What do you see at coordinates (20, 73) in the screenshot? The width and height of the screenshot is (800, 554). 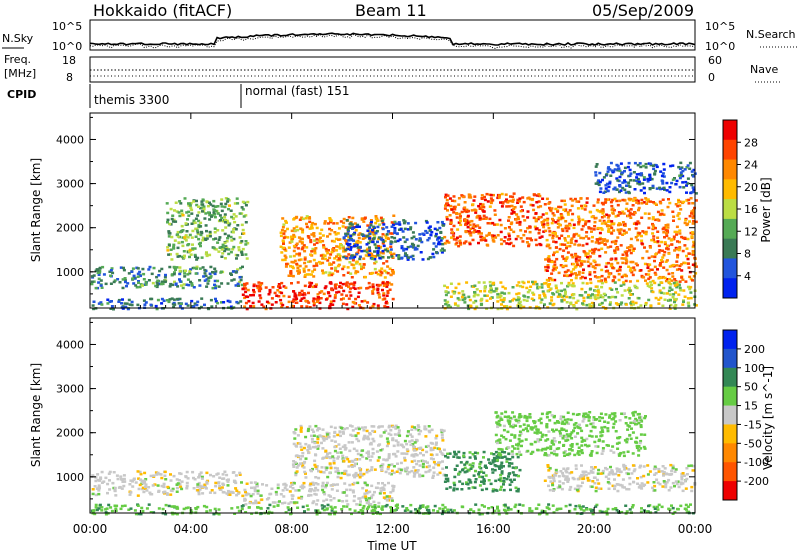 I see `freq-label-bottom: [MHz]` at bounding box center [20, 73].